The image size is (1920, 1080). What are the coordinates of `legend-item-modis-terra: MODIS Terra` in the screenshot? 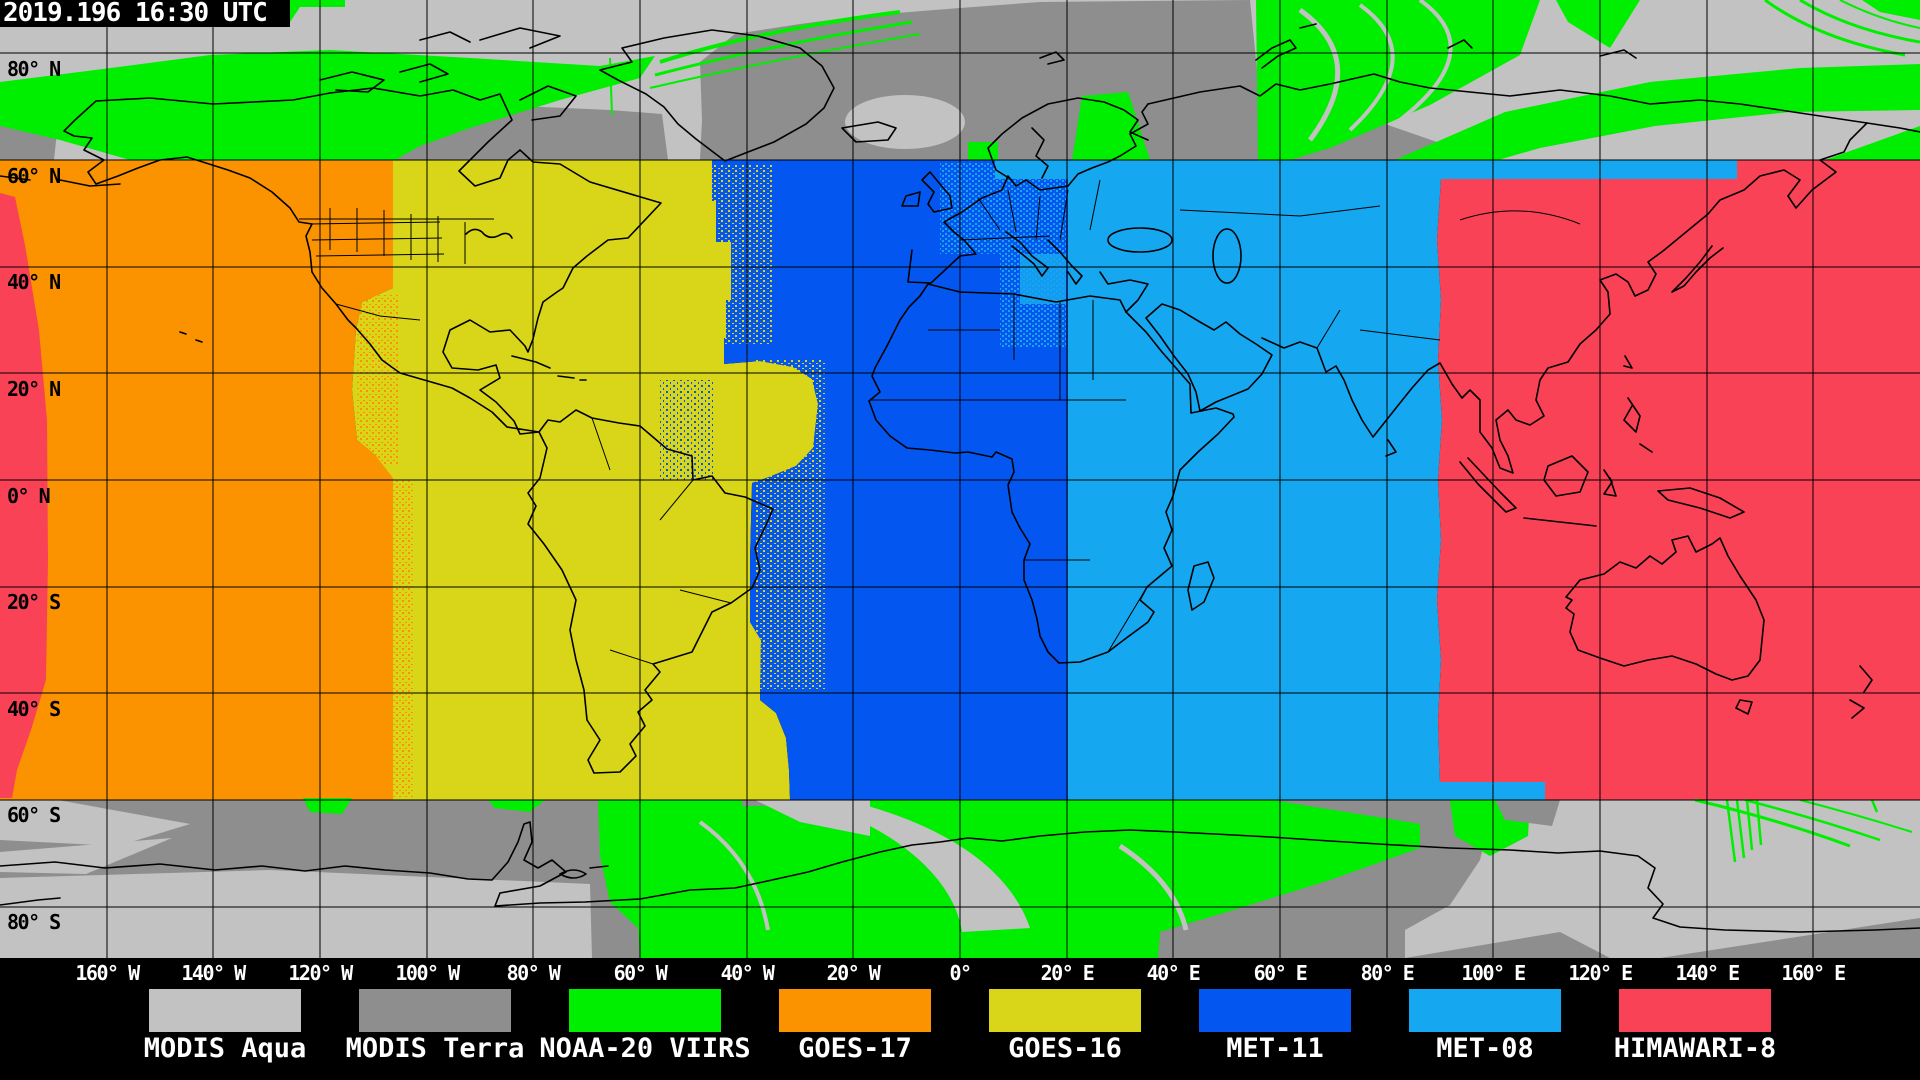 It's located at (435, 1026).